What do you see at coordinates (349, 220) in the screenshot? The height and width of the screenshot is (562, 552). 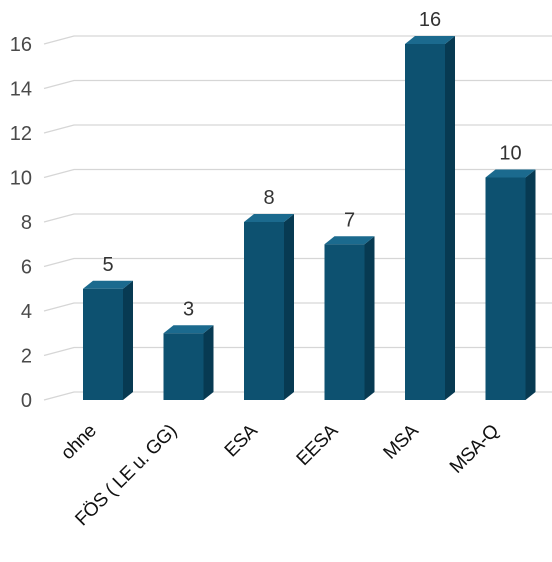 I see `data-label: 7` at bounding box center [349, 220].